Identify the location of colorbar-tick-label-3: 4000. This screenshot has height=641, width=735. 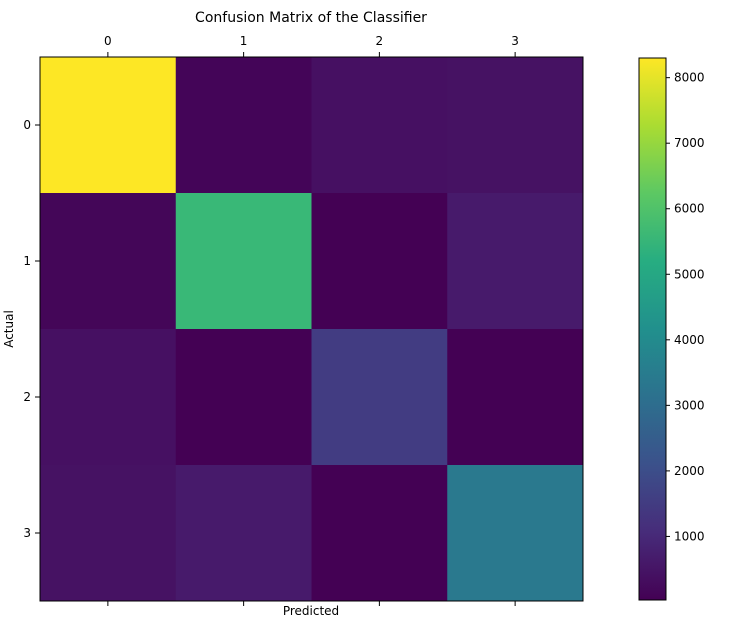
(689, 340).